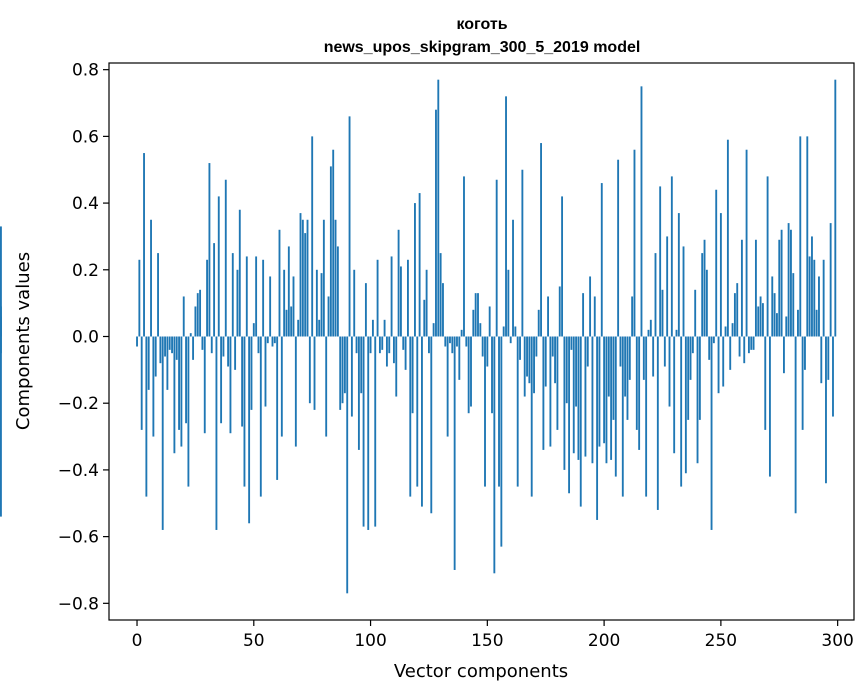  What do you see at coordinates (137, 641) in the screenshot?
I see `x-tick-label: 0` at bounding box center [137, 641].